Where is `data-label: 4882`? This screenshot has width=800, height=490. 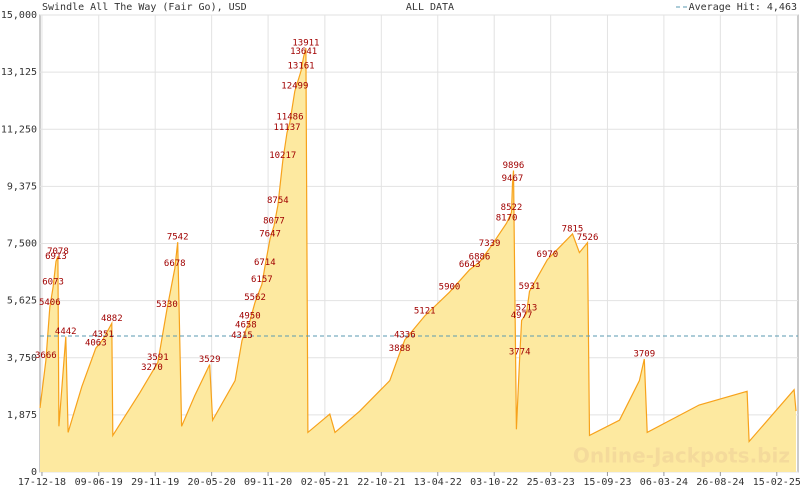
data-label: 4882 is located at coordinates (112, 319).